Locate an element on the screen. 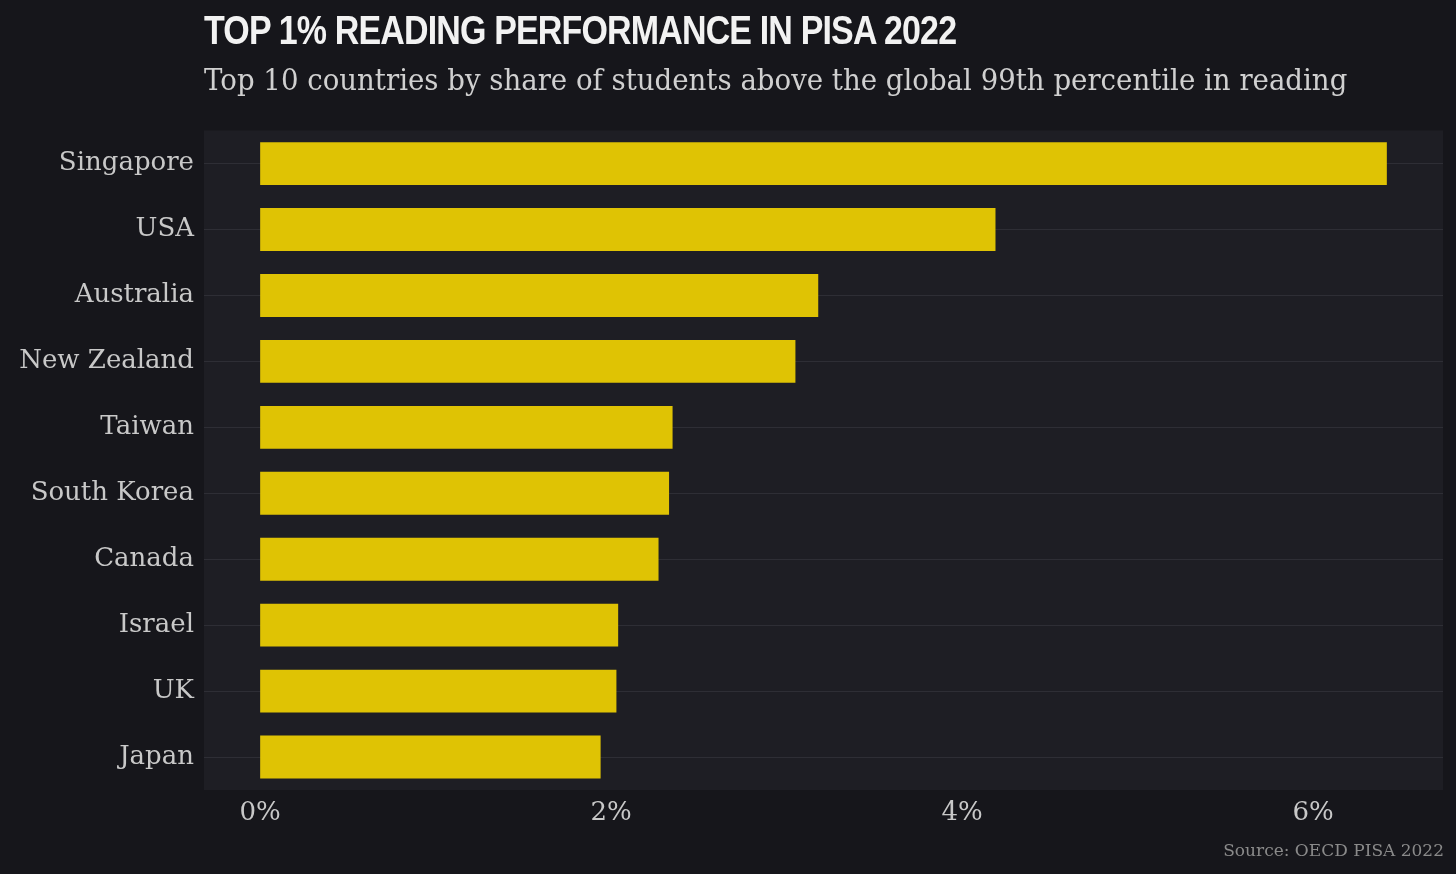 The height and width of the screenshot is (874, 1456). y-tick-label: Israel is located at coordinates (156, 622).